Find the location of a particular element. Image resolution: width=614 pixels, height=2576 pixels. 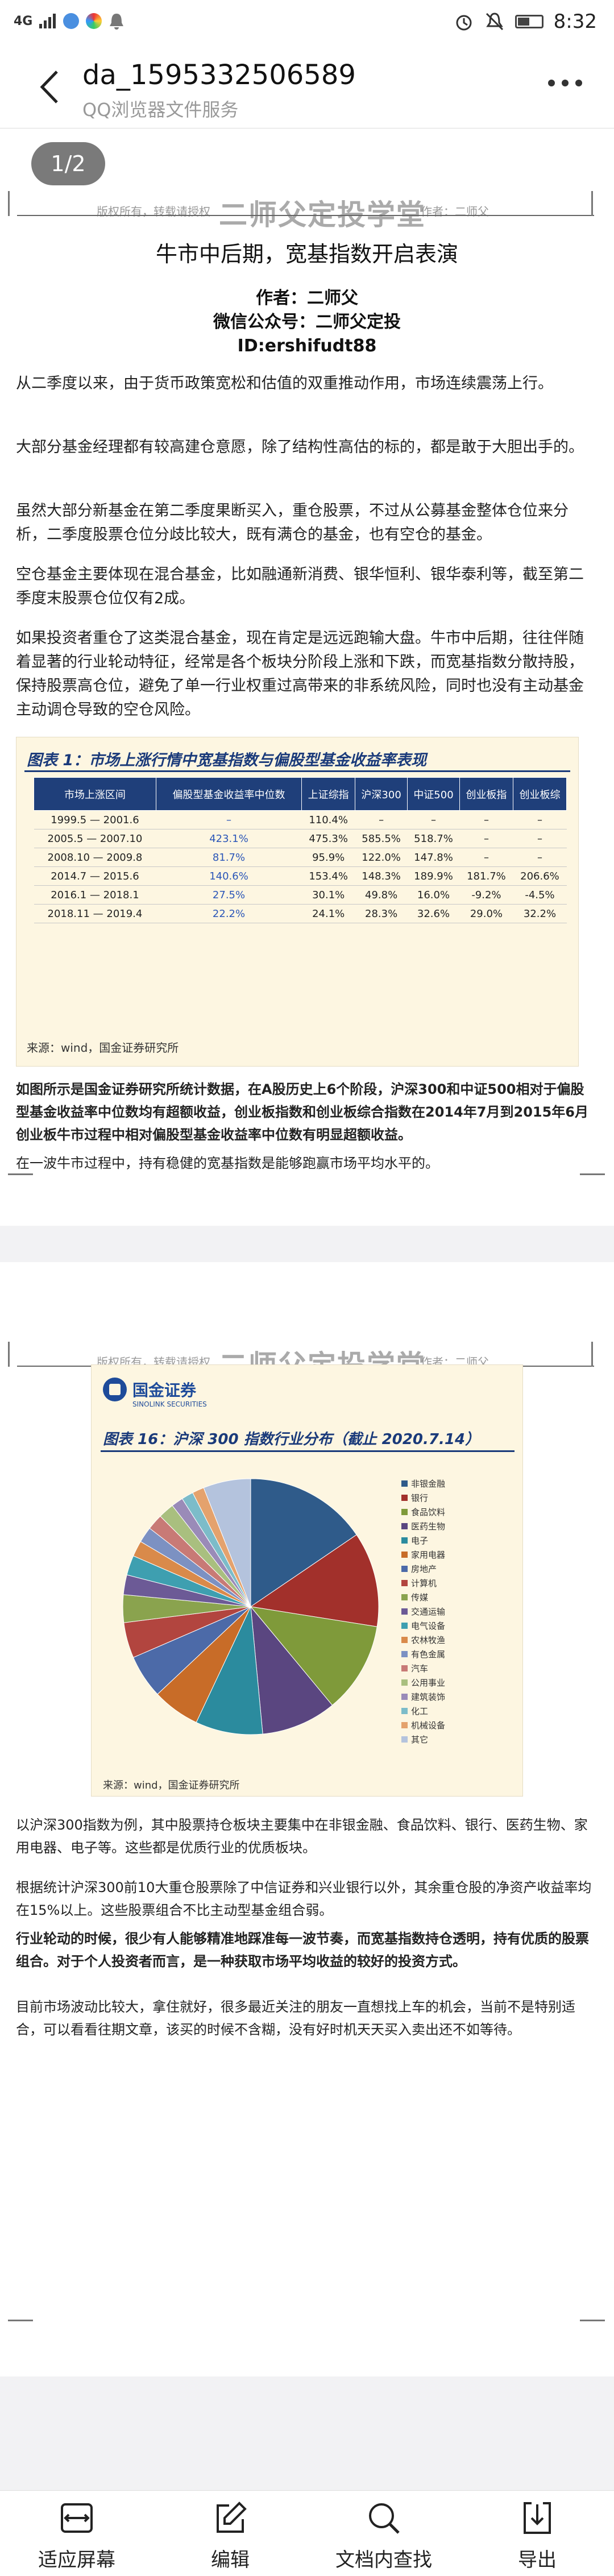

legend-item: 医药生物 is located at coordinates (423, 1526).